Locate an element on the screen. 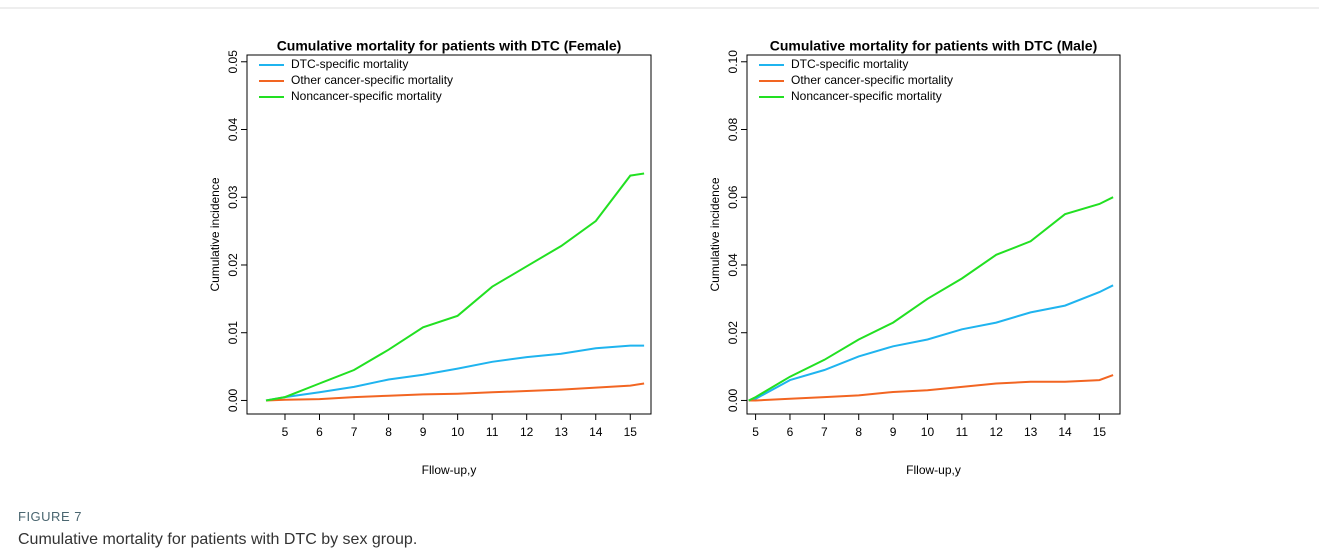  y-tick-label: 0.01 is located at coordinates (233, 333).